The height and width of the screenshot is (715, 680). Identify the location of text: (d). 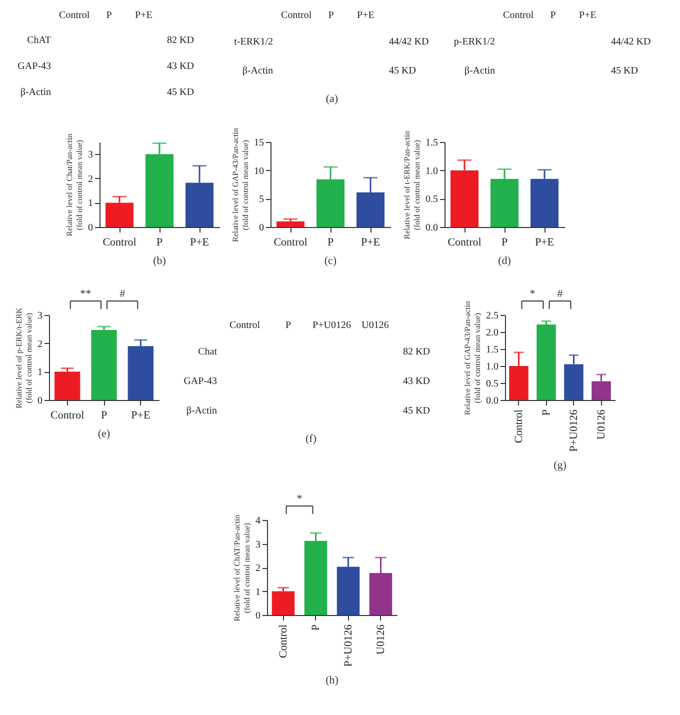
(505, 261).